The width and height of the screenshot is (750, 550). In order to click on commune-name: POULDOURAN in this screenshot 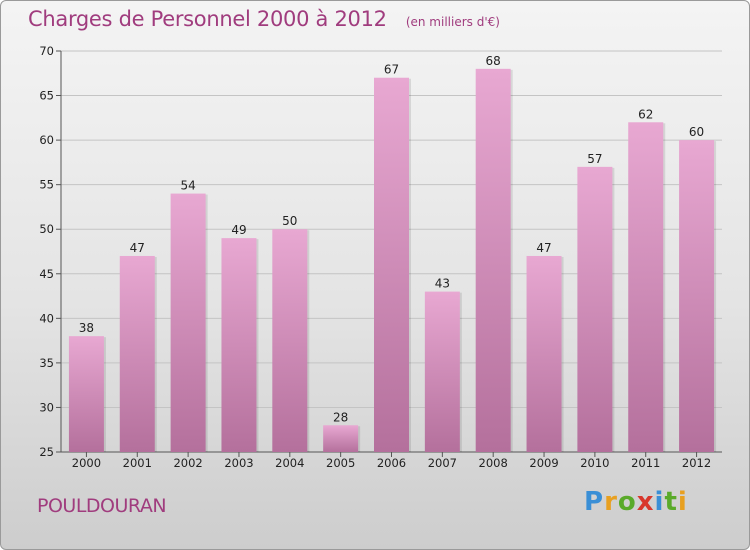, I will do `click(102, 506)`.